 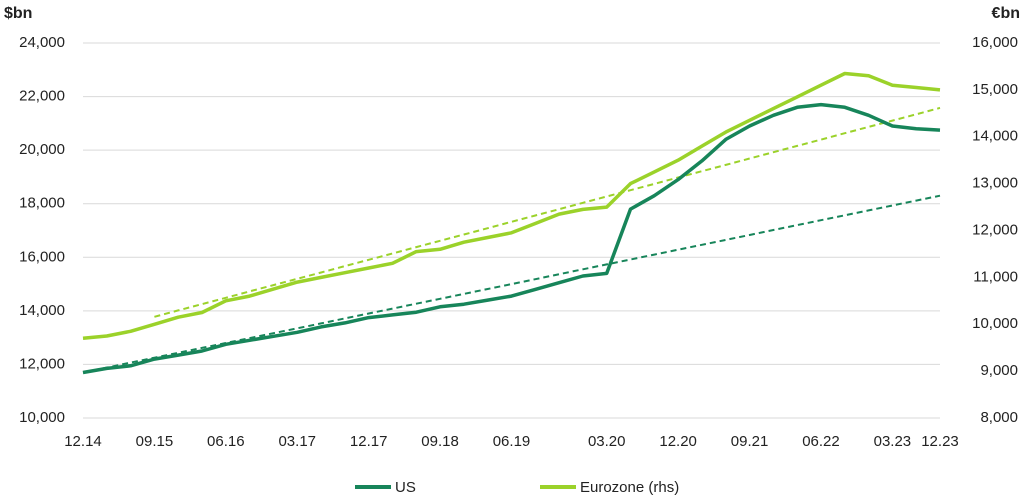 What do you see at coordinates (42, 203) in the screenshot?
I see `y-tick-label: 18,000` at bounding box center [42, 203].